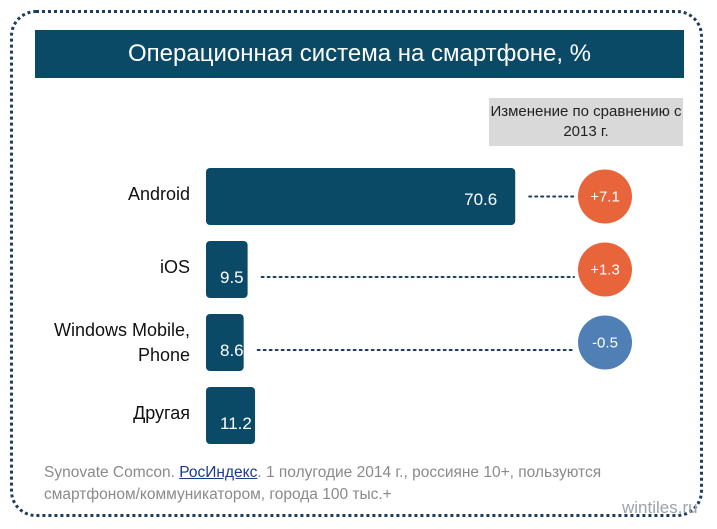 The image size is (717, 529). Describe the element at coordinates (232, 350) in the screenshot. I see `value-label-2: 8.6` at that location.